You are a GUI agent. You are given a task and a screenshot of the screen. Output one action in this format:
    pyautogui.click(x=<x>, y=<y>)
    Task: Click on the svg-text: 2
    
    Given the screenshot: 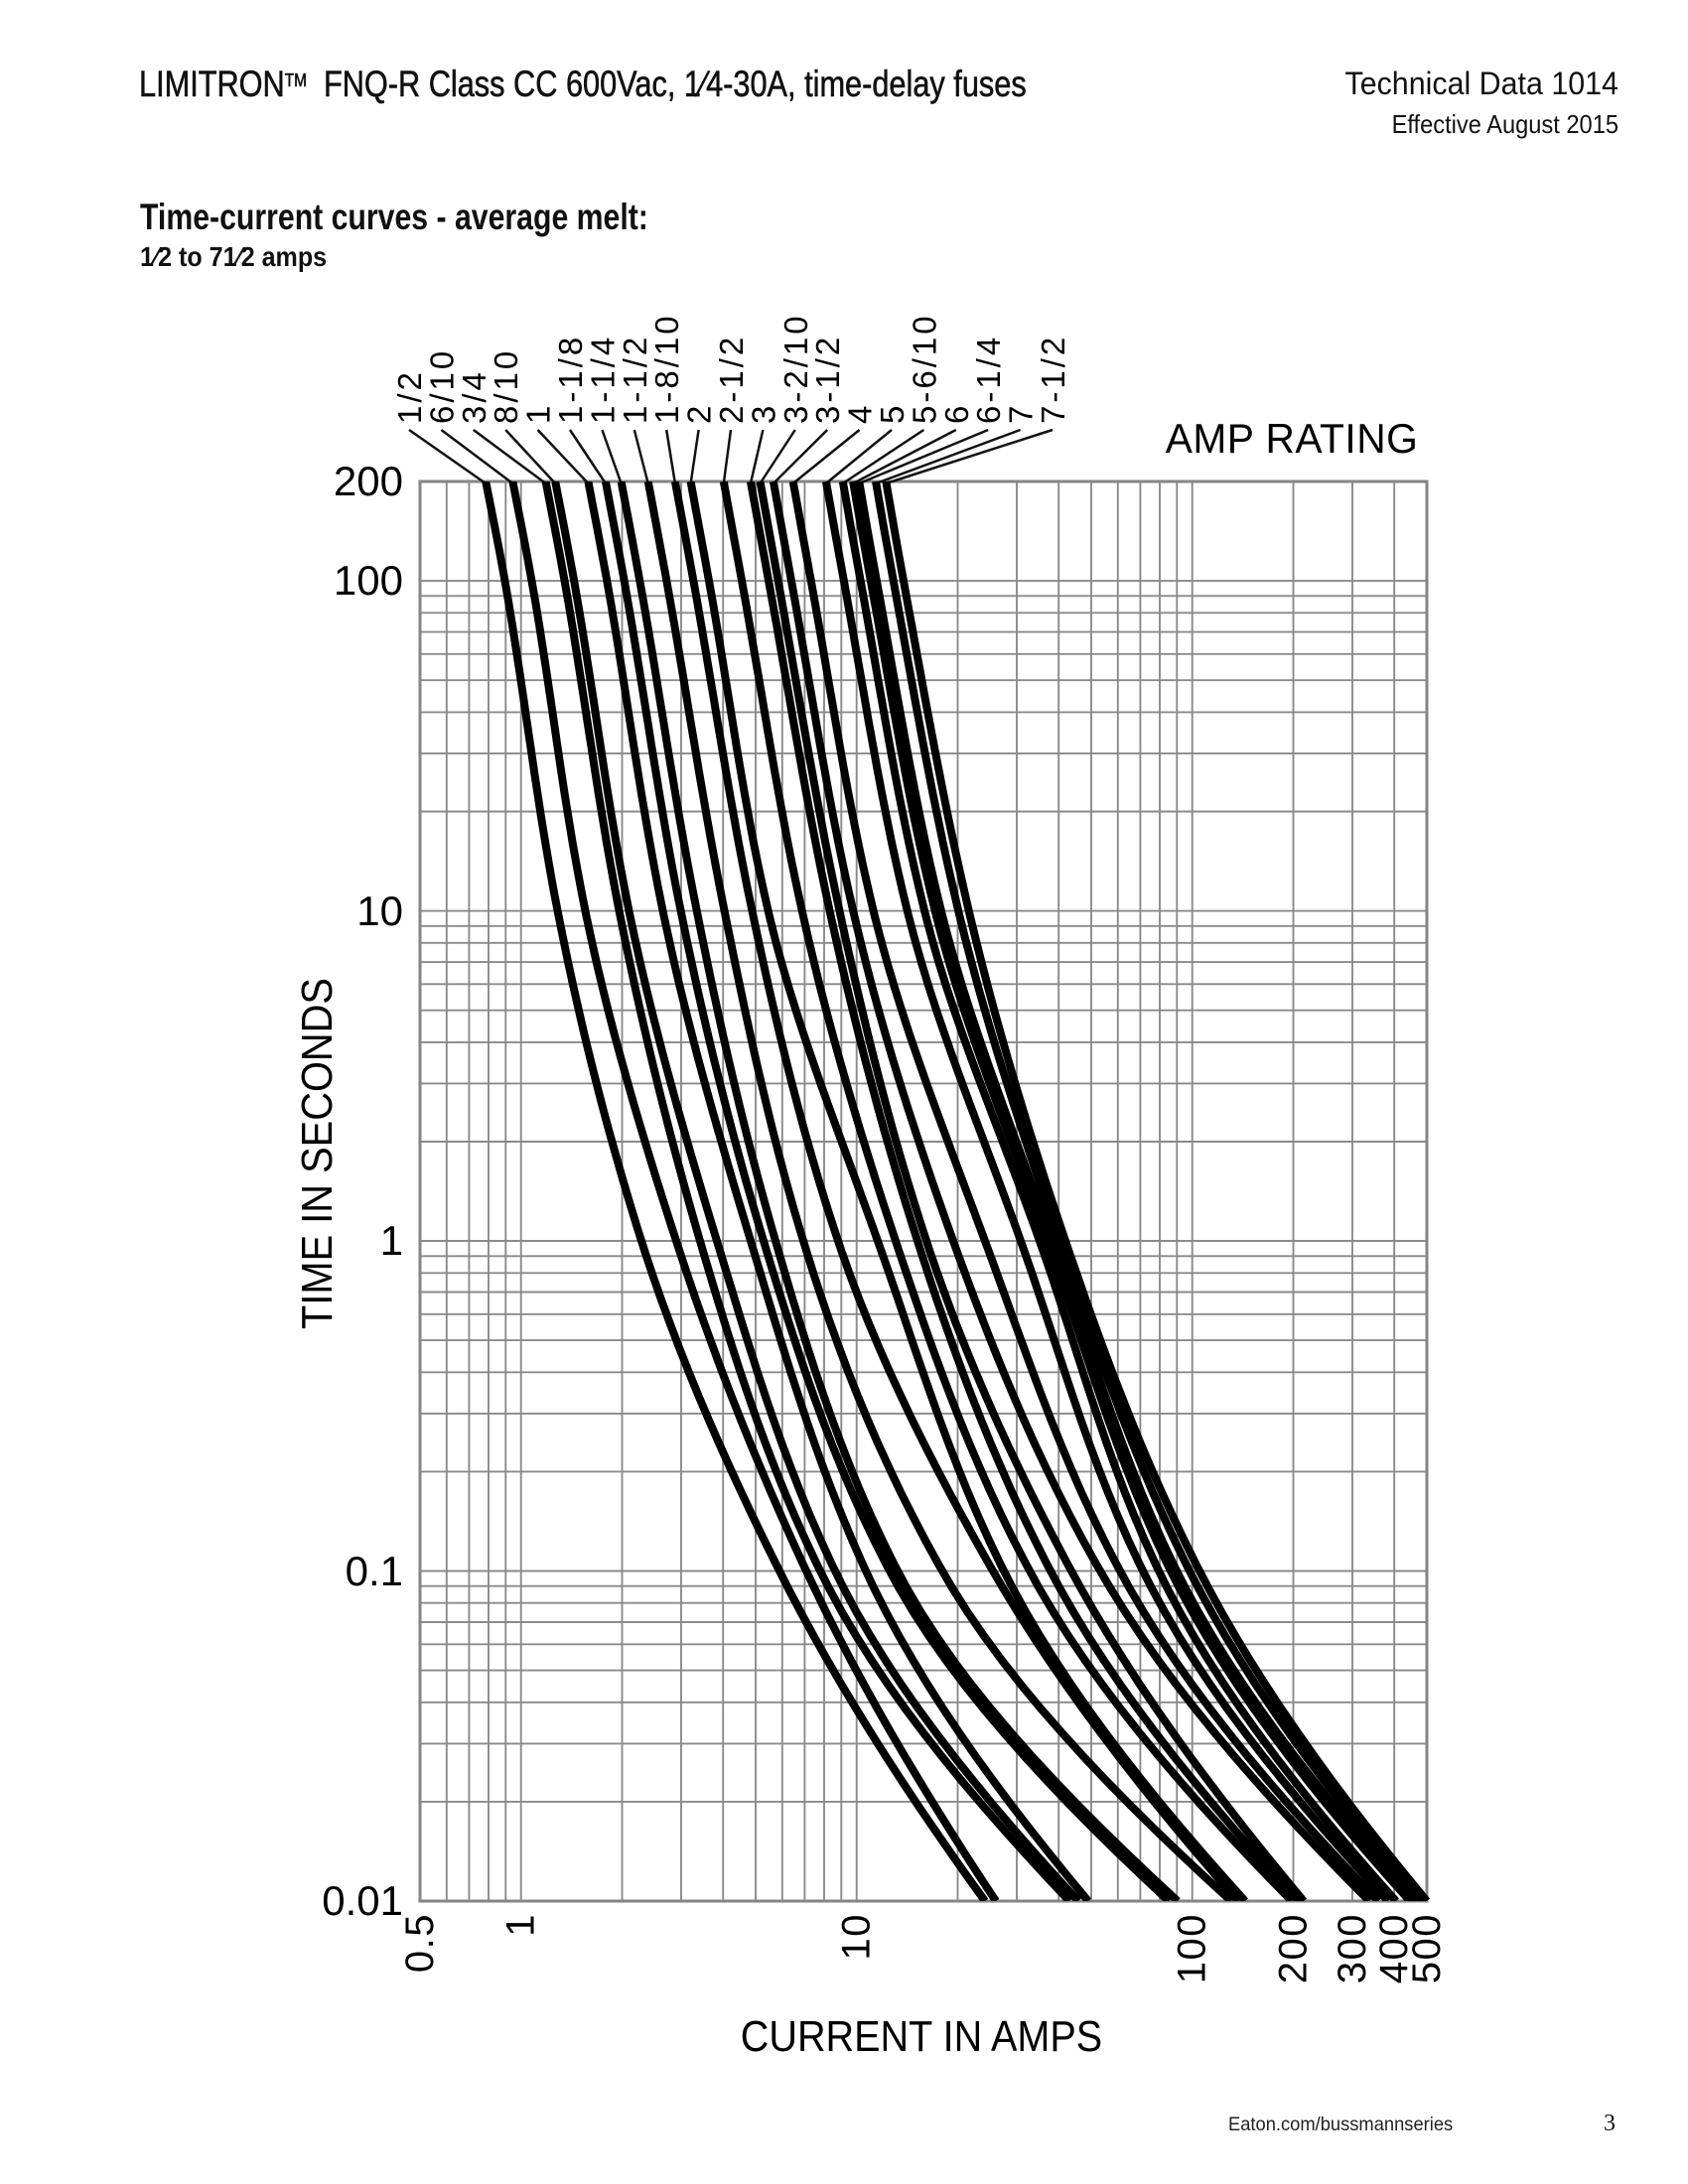 What is the action you would take?
    pyautogui.click(x=699, y=413)
    